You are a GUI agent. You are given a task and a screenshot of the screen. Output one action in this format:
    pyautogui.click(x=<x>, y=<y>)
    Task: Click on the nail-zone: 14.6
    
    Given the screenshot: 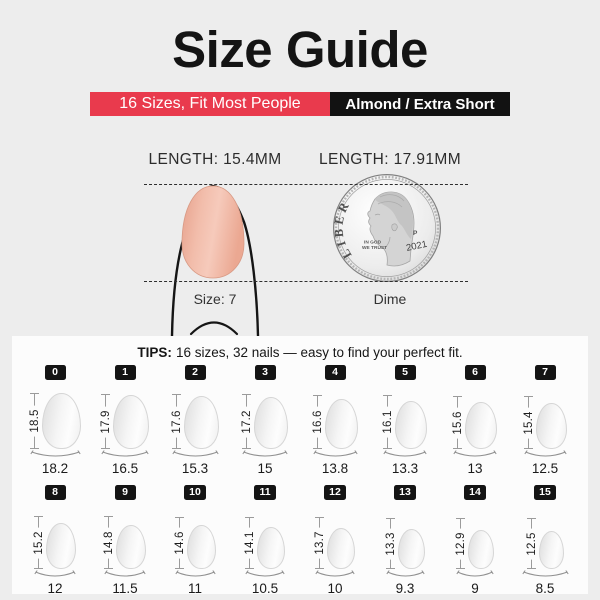 What is the action you would take?
    pyautogui.click(x=194, y=536)
    